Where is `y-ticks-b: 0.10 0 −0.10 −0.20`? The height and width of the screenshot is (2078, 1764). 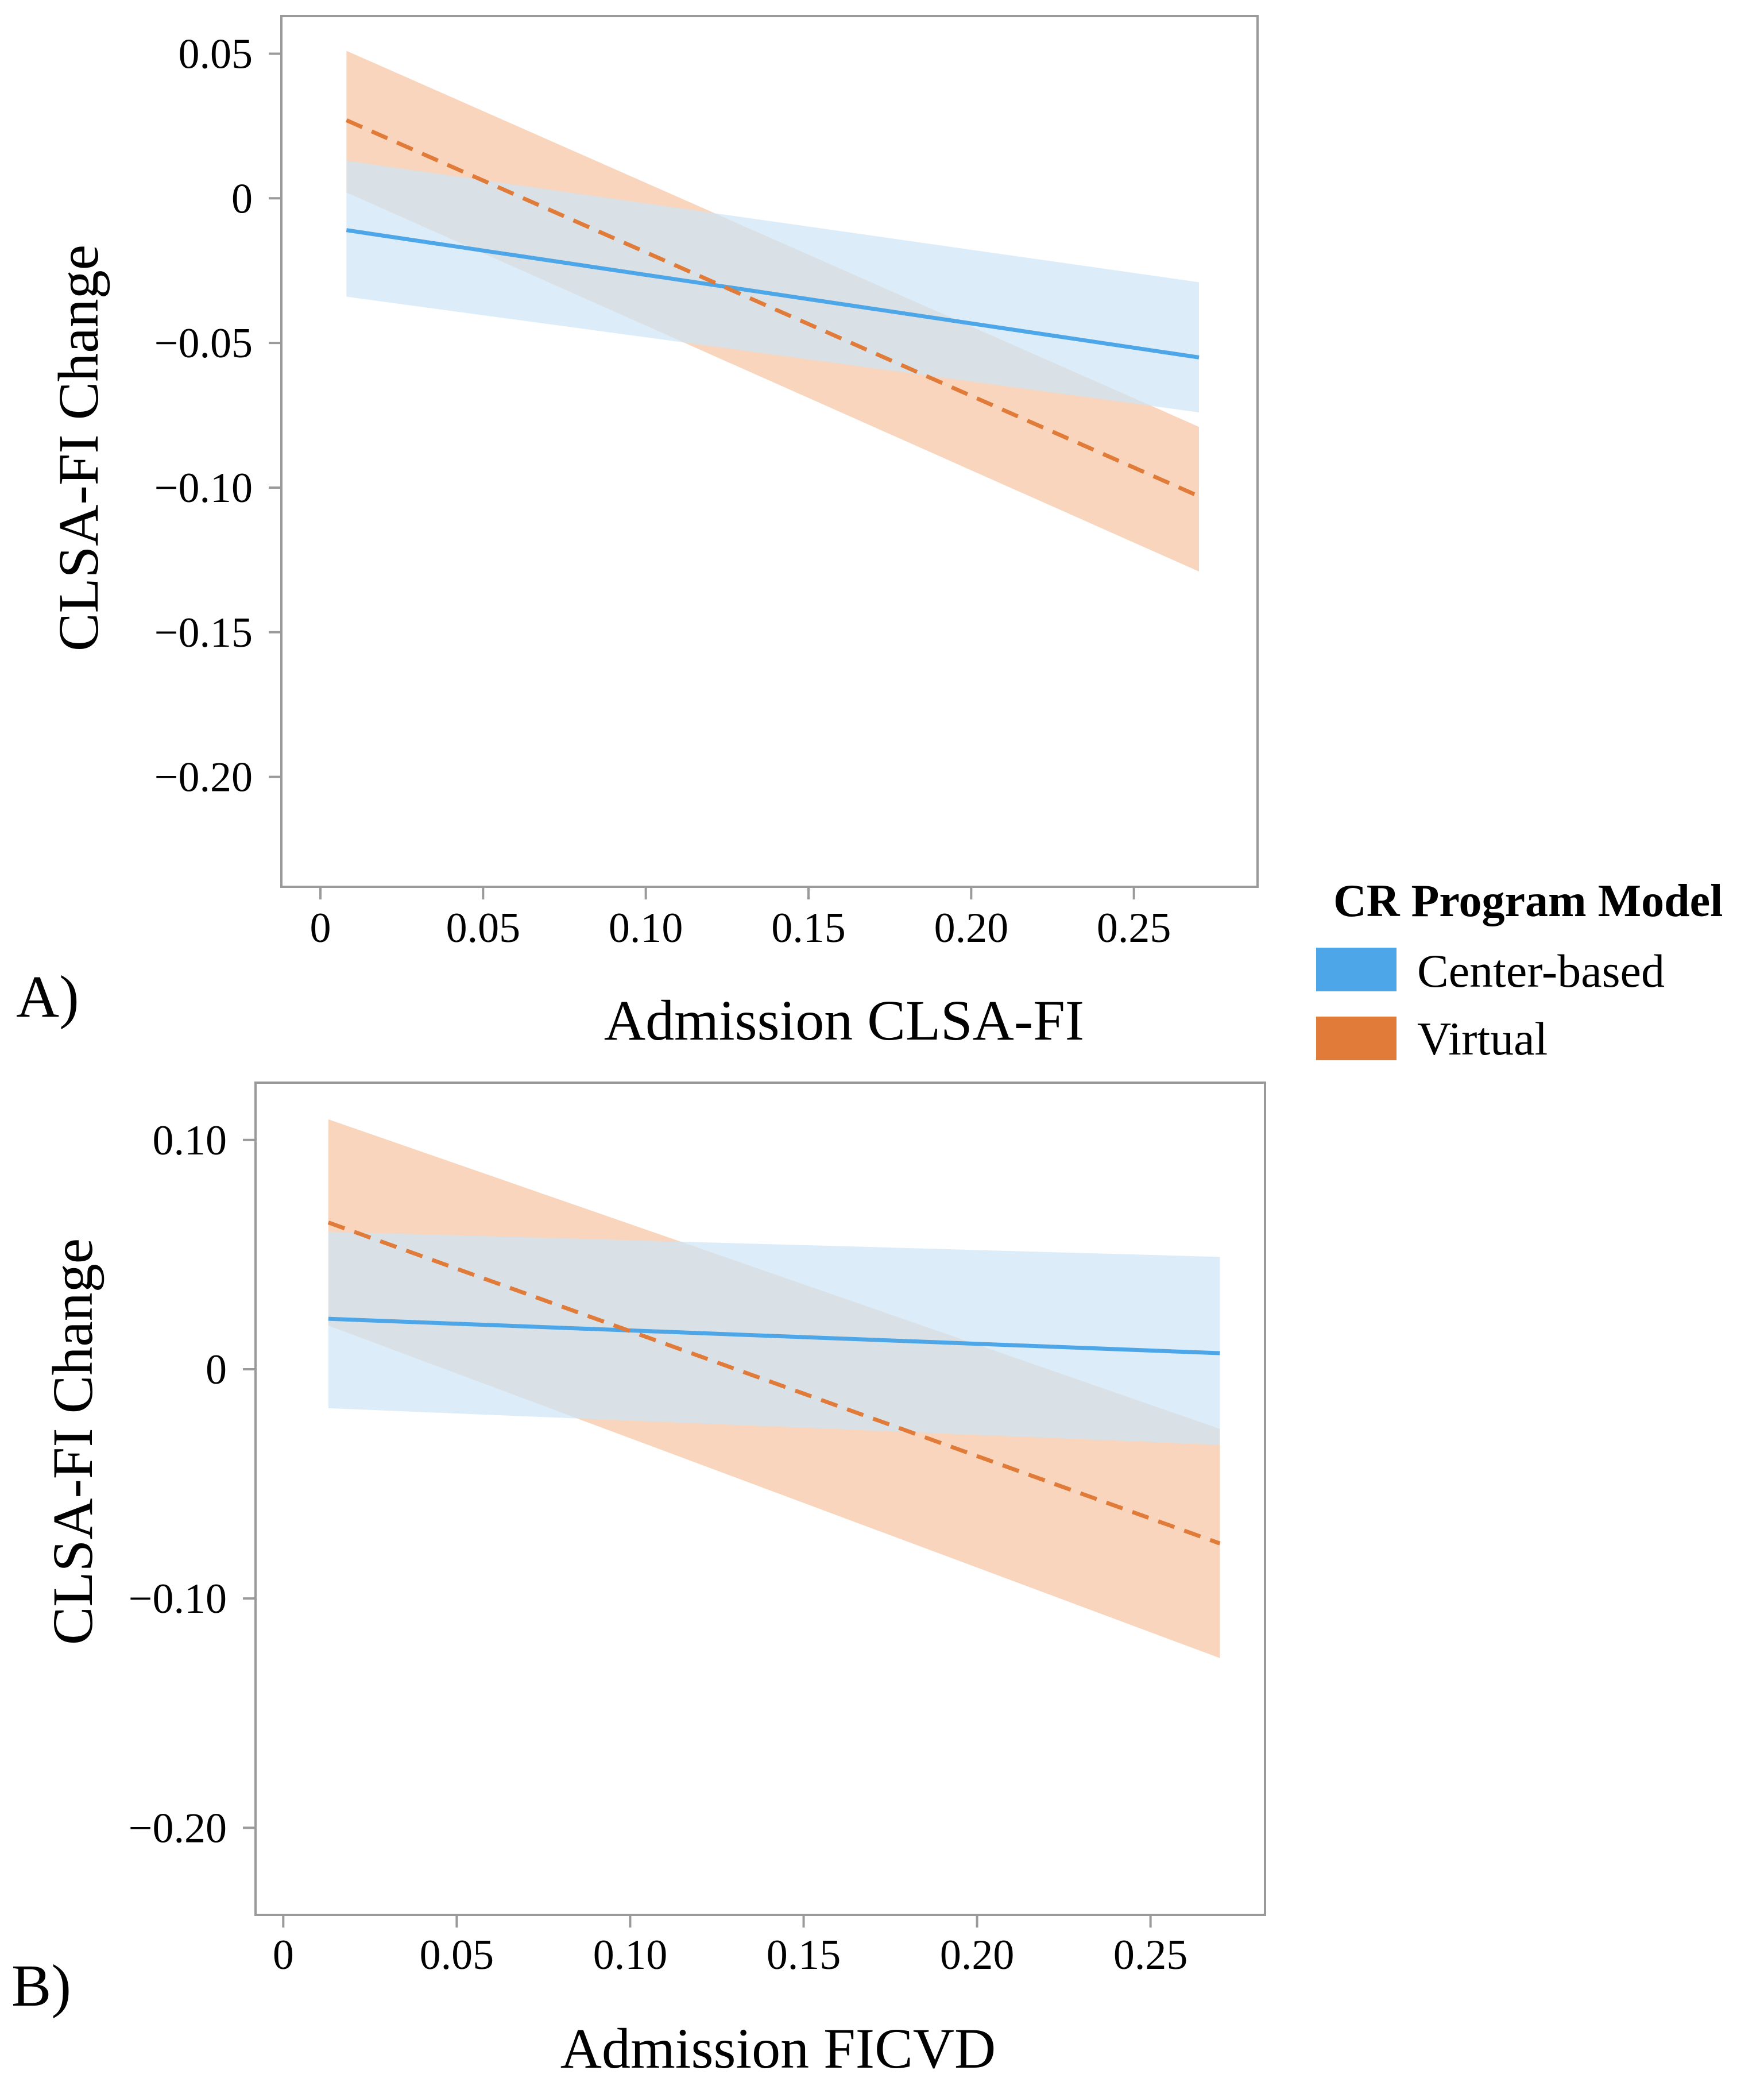 y-ticks-b: 0.10 0 −0.10 −0.20 is located at coordinates (192, 1484).